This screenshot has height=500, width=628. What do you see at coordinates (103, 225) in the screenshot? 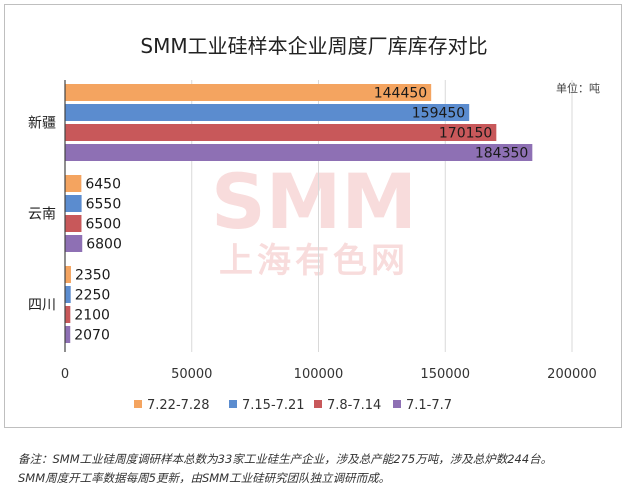
I see `data-label: 6500` at bounding box center [103, 225].